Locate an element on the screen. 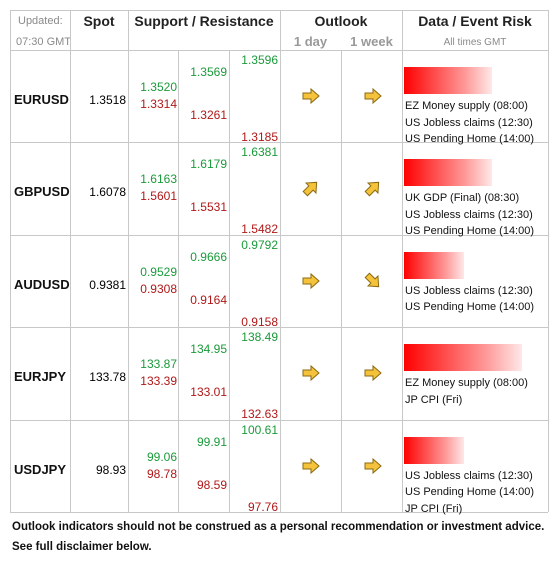  resistance: 1.6163 is located at coordinates (158, 179).